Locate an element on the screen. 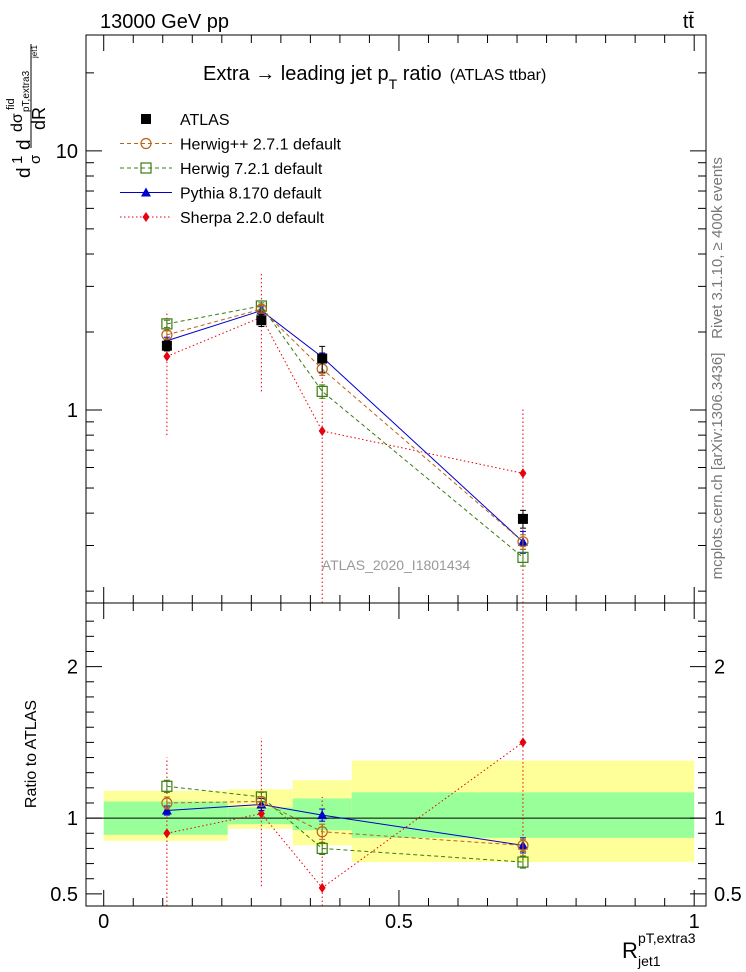 Image resolution: width=746 pixels, height=972 pixels. legend-entry: Sherpa 2.2.0 default is located at coordinates (222, 218).